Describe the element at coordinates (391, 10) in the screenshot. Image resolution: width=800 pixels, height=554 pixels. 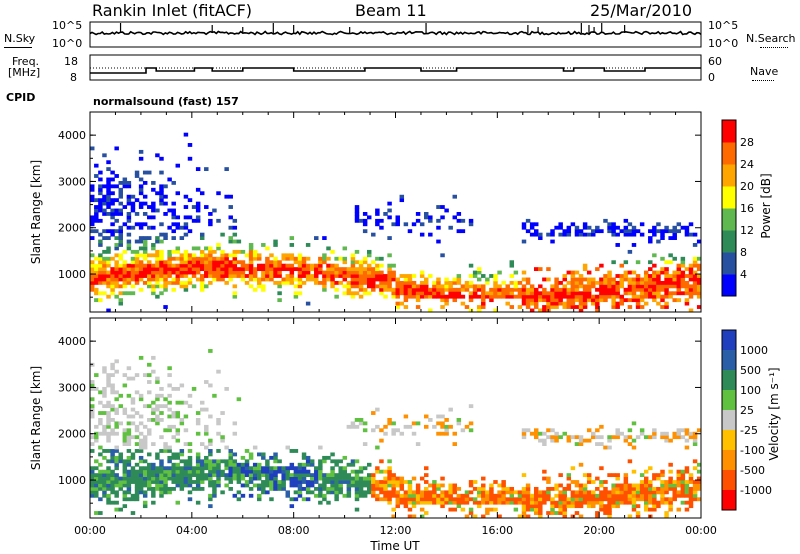
I see `beam-title: Beam 11` at that location.